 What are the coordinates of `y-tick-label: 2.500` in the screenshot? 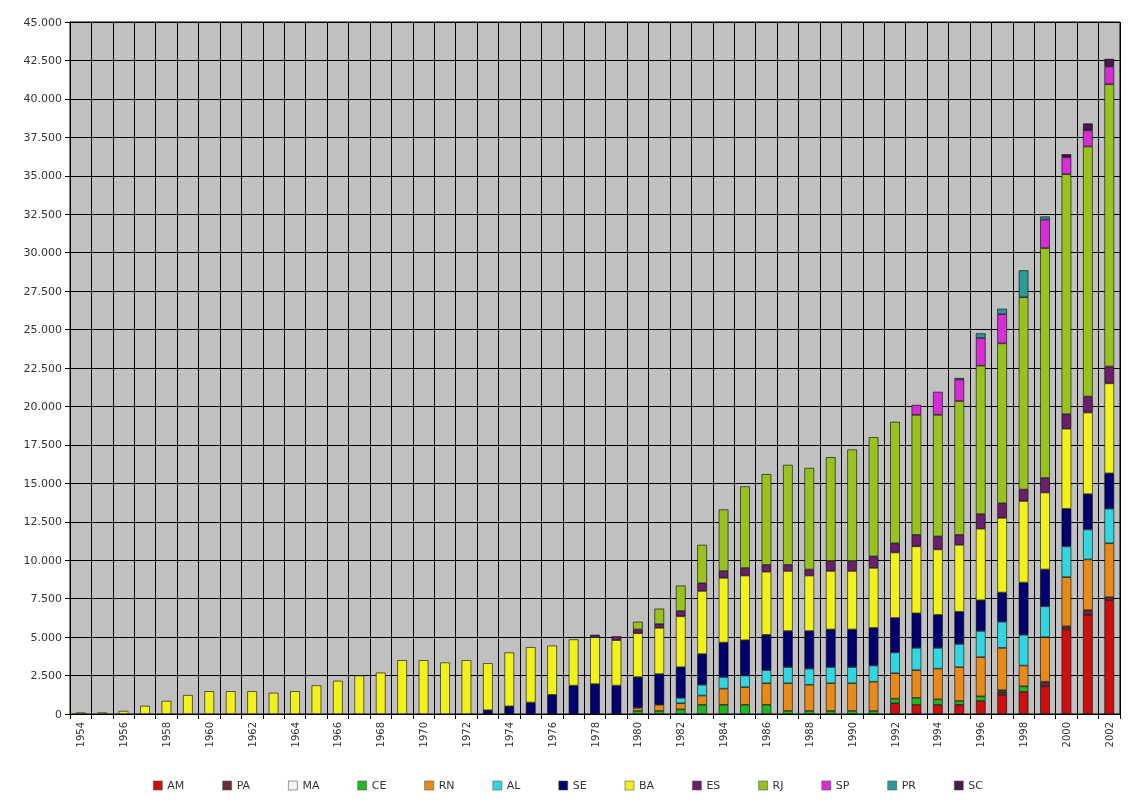 It's located at (46, 676).